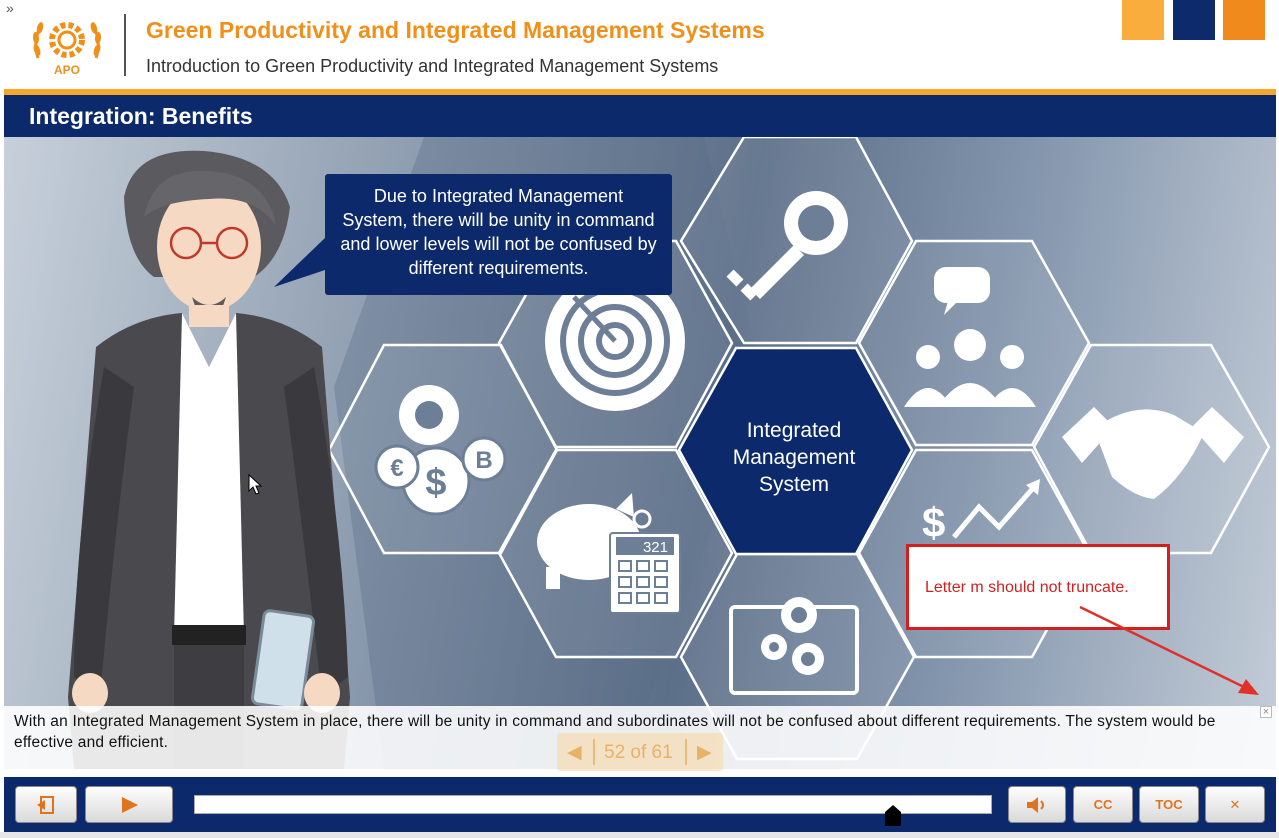 The image size is (1279, 838). What do you see at coordinates (640, 92) in the screenshot?
I see `header-accent-line` at bounding box center [640, 92].